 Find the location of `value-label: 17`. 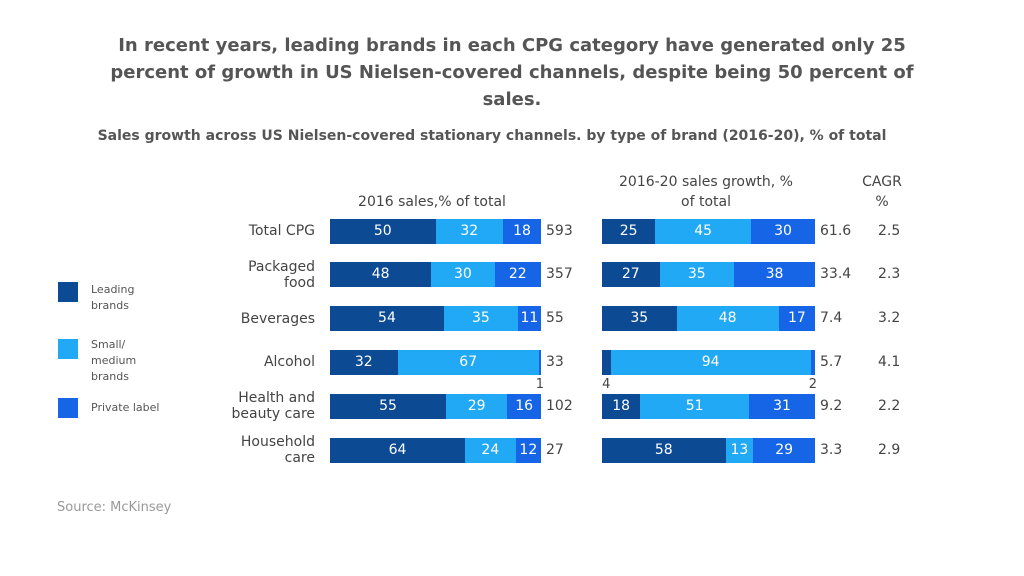

value-label: 17 is located at coordinates (796, 318).